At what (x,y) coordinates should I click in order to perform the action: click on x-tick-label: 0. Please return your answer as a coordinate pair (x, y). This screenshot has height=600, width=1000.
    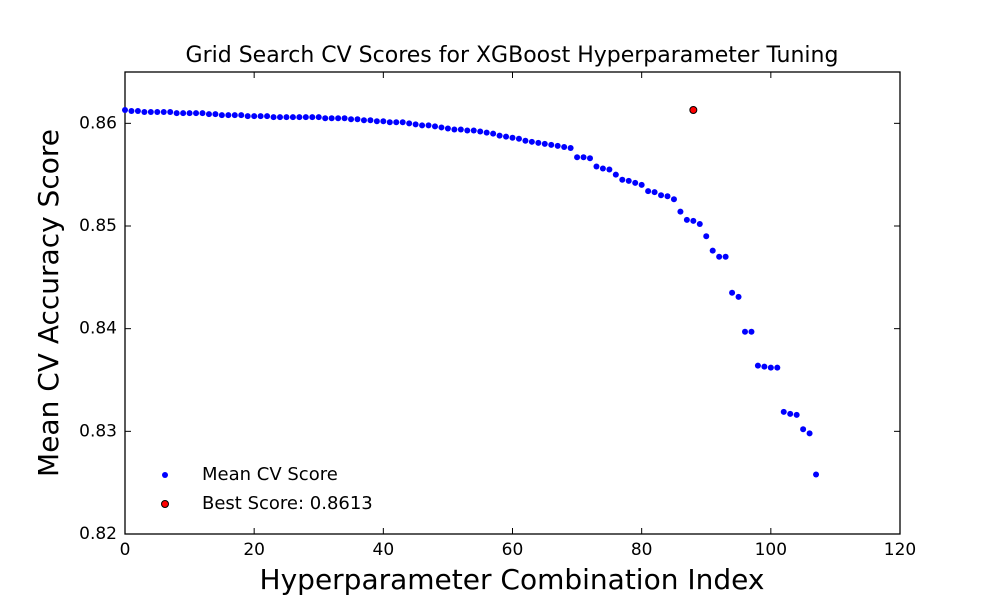
    Looking at the image, I should click on (125, 550).